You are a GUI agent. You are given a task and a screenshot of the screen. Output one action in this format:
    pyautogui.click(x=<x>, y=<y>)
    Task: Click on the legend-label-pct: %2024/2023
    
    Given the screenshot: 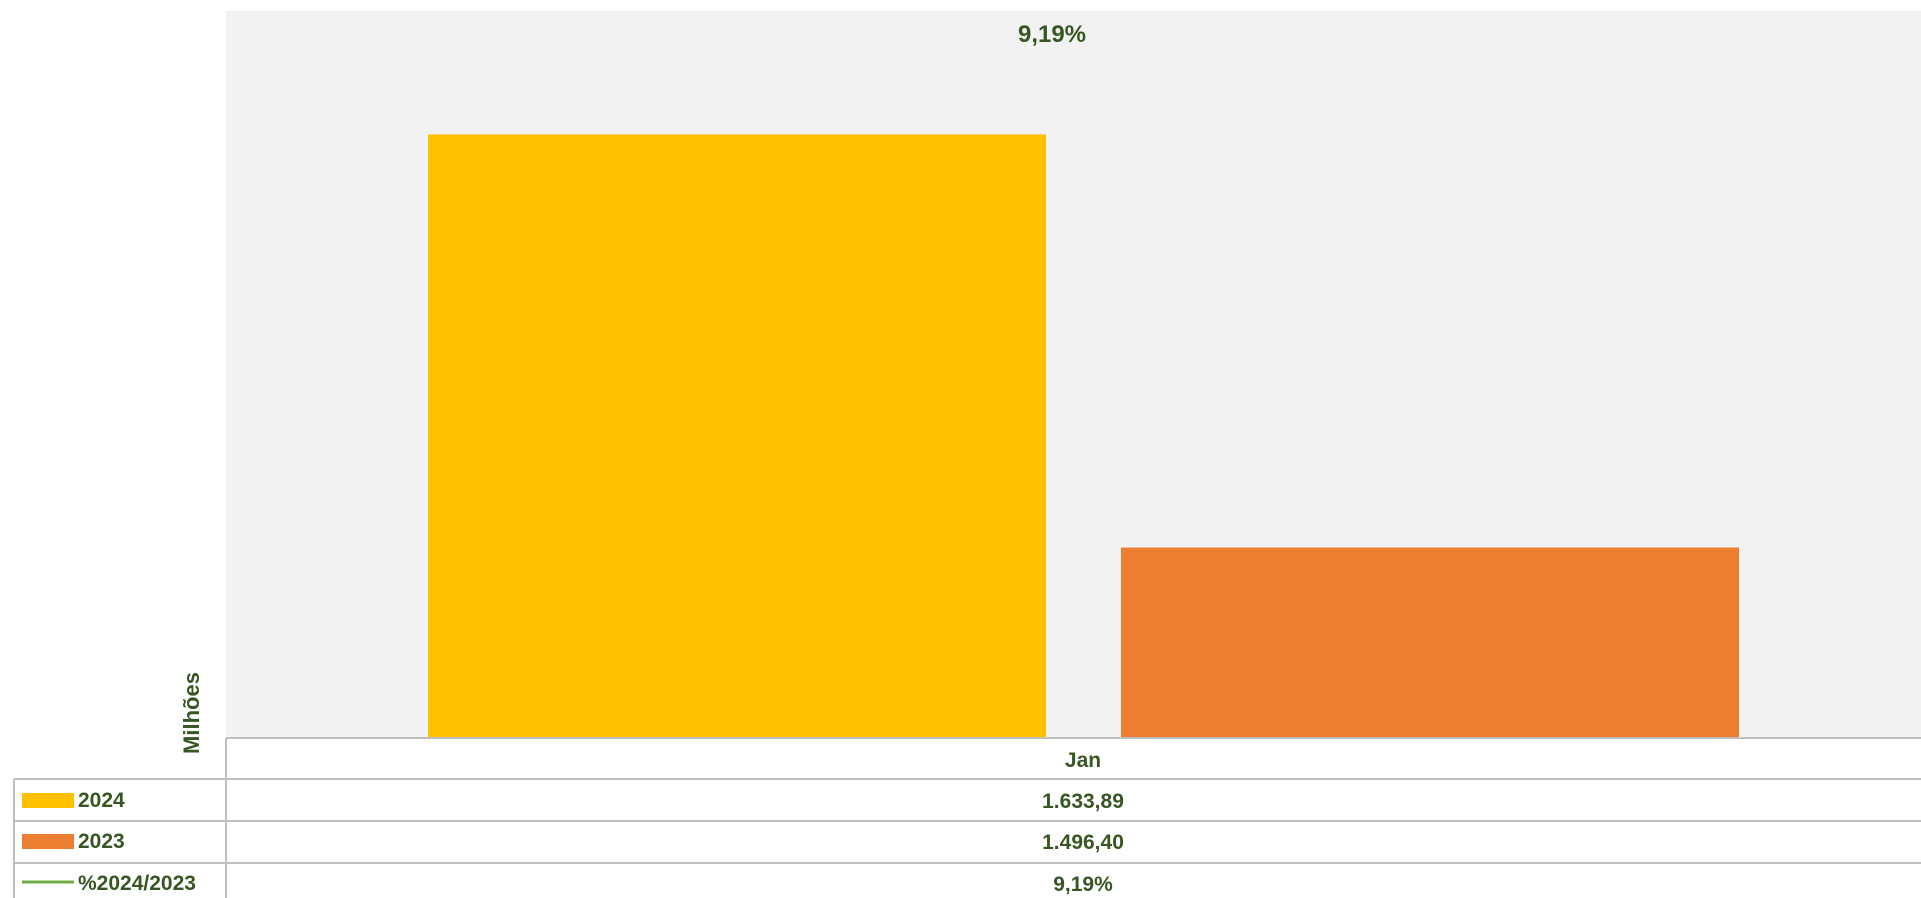 What is the action you would take?
    pyautogui.click(x=137, y=883)
    